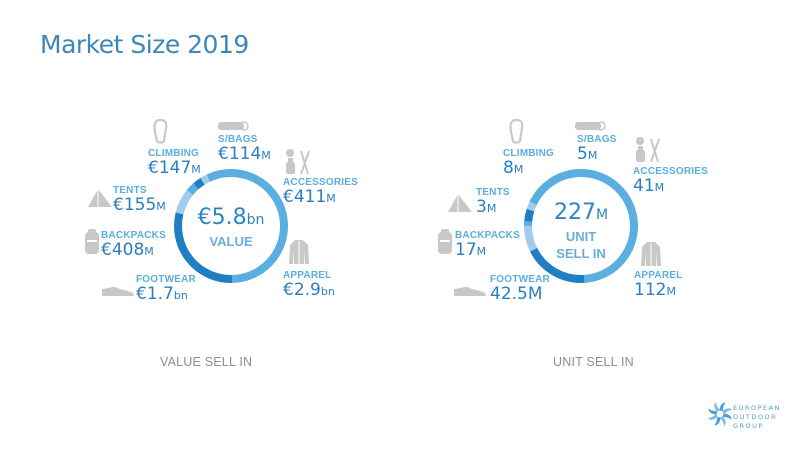 The image size is (800, 450). Describe the element at coordinates (309, 285) in the screenshot. I see `label-apparel: APPAREL €2.9bn` at that location.